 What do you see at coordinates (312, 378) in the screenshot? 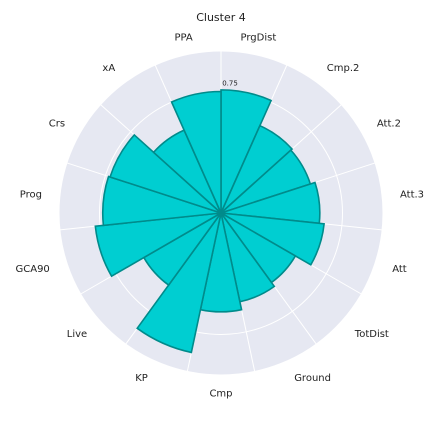
I see `category-label: Ground` at bounding box center [312, 378].